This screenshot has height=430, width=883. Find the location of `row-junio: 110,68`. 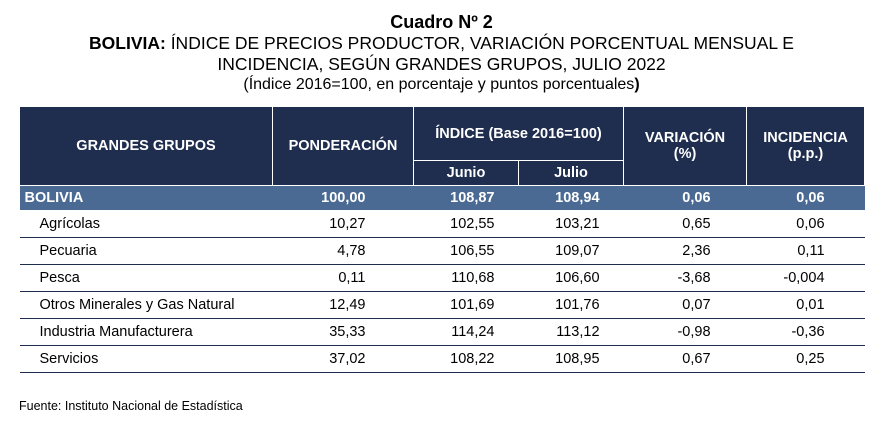

row-junio: 110,68 is located at coordinates (466, 278).